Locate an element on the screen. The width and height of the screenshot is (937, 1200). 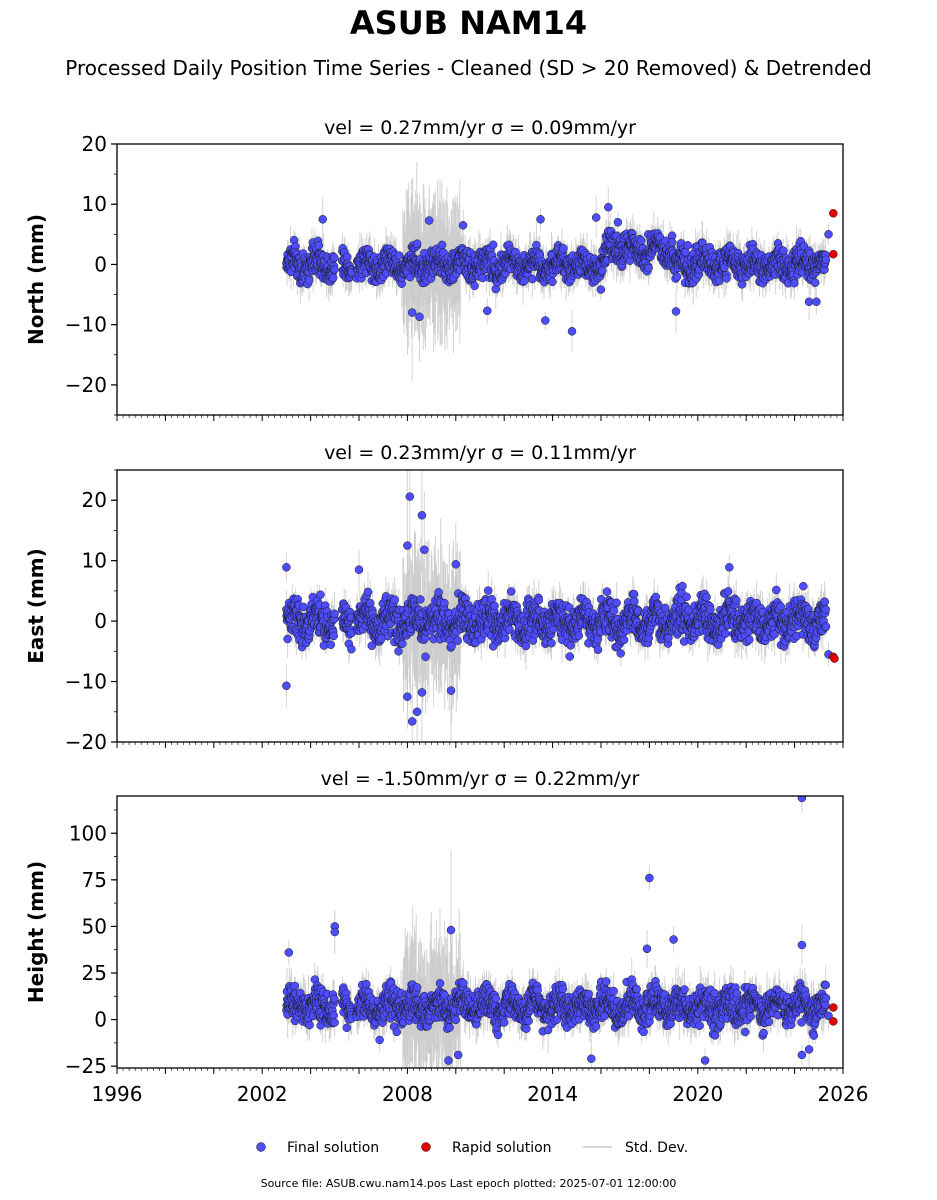
y-tick-label: 0 is located at coordinates (100, 264).